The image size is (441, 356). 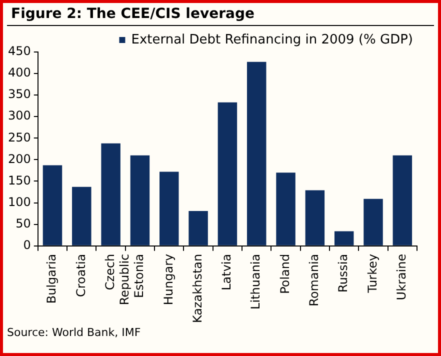 What do you see at coordinates (139, 276) in the screenshot?
I see `x-tick-label: Estonia` at bounding box center [139, 276].